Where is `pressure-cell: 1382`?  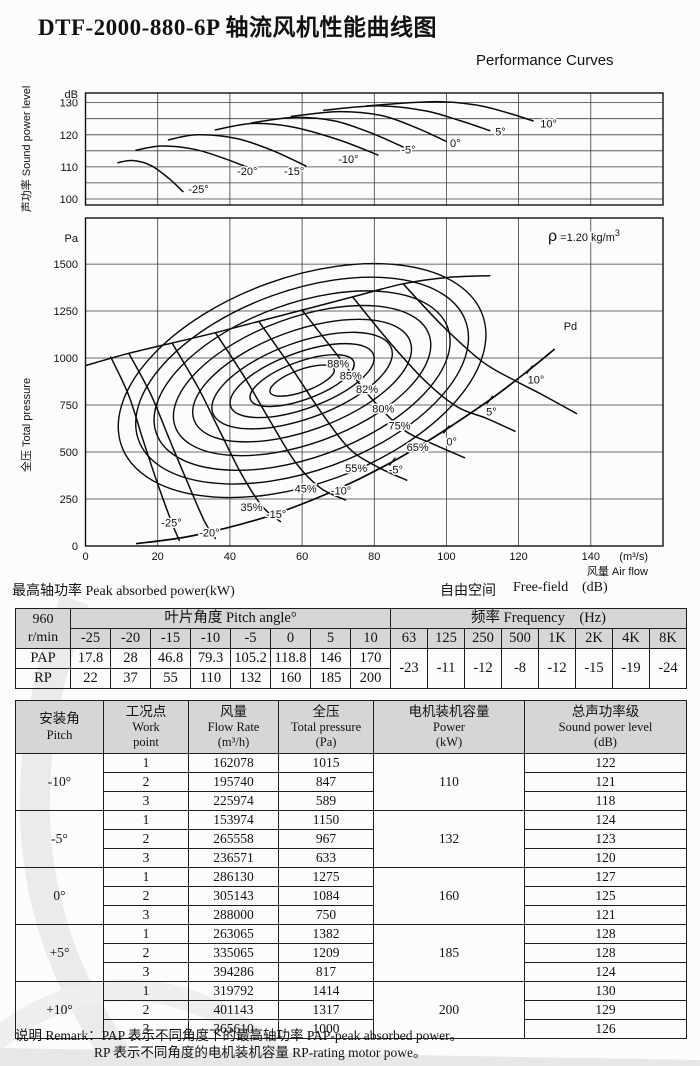
pressure-cell: 1382 is located at coordinates (326, 934).